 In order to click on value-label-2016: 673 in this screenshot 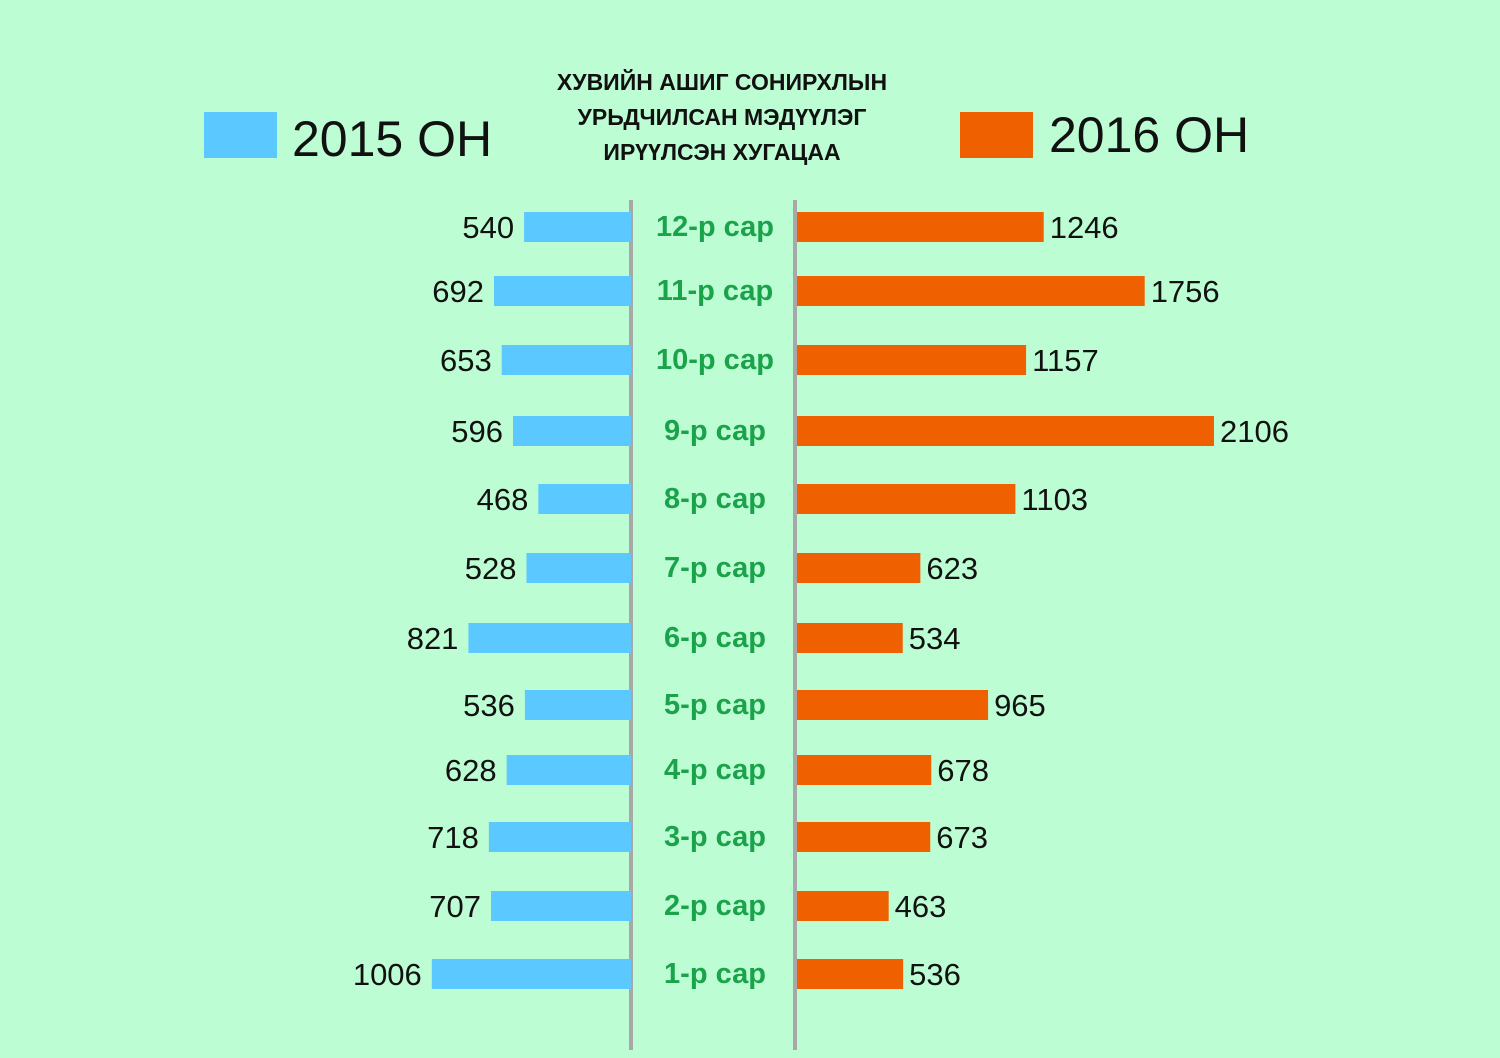, I will do `click(962, 837)`.